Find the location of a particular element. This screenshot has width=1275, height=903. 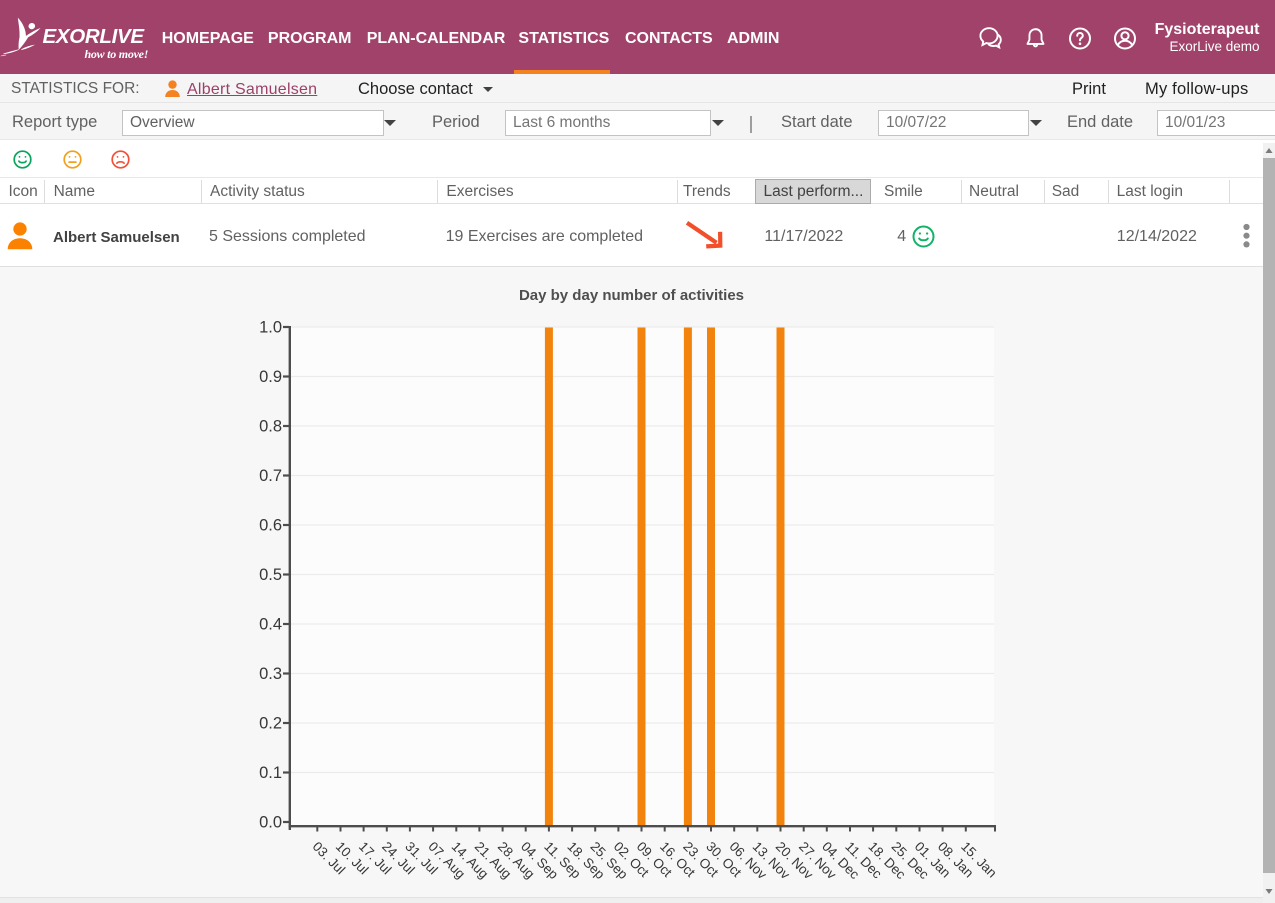

svg-text: 0.0 is located at coordinates (270, 823).